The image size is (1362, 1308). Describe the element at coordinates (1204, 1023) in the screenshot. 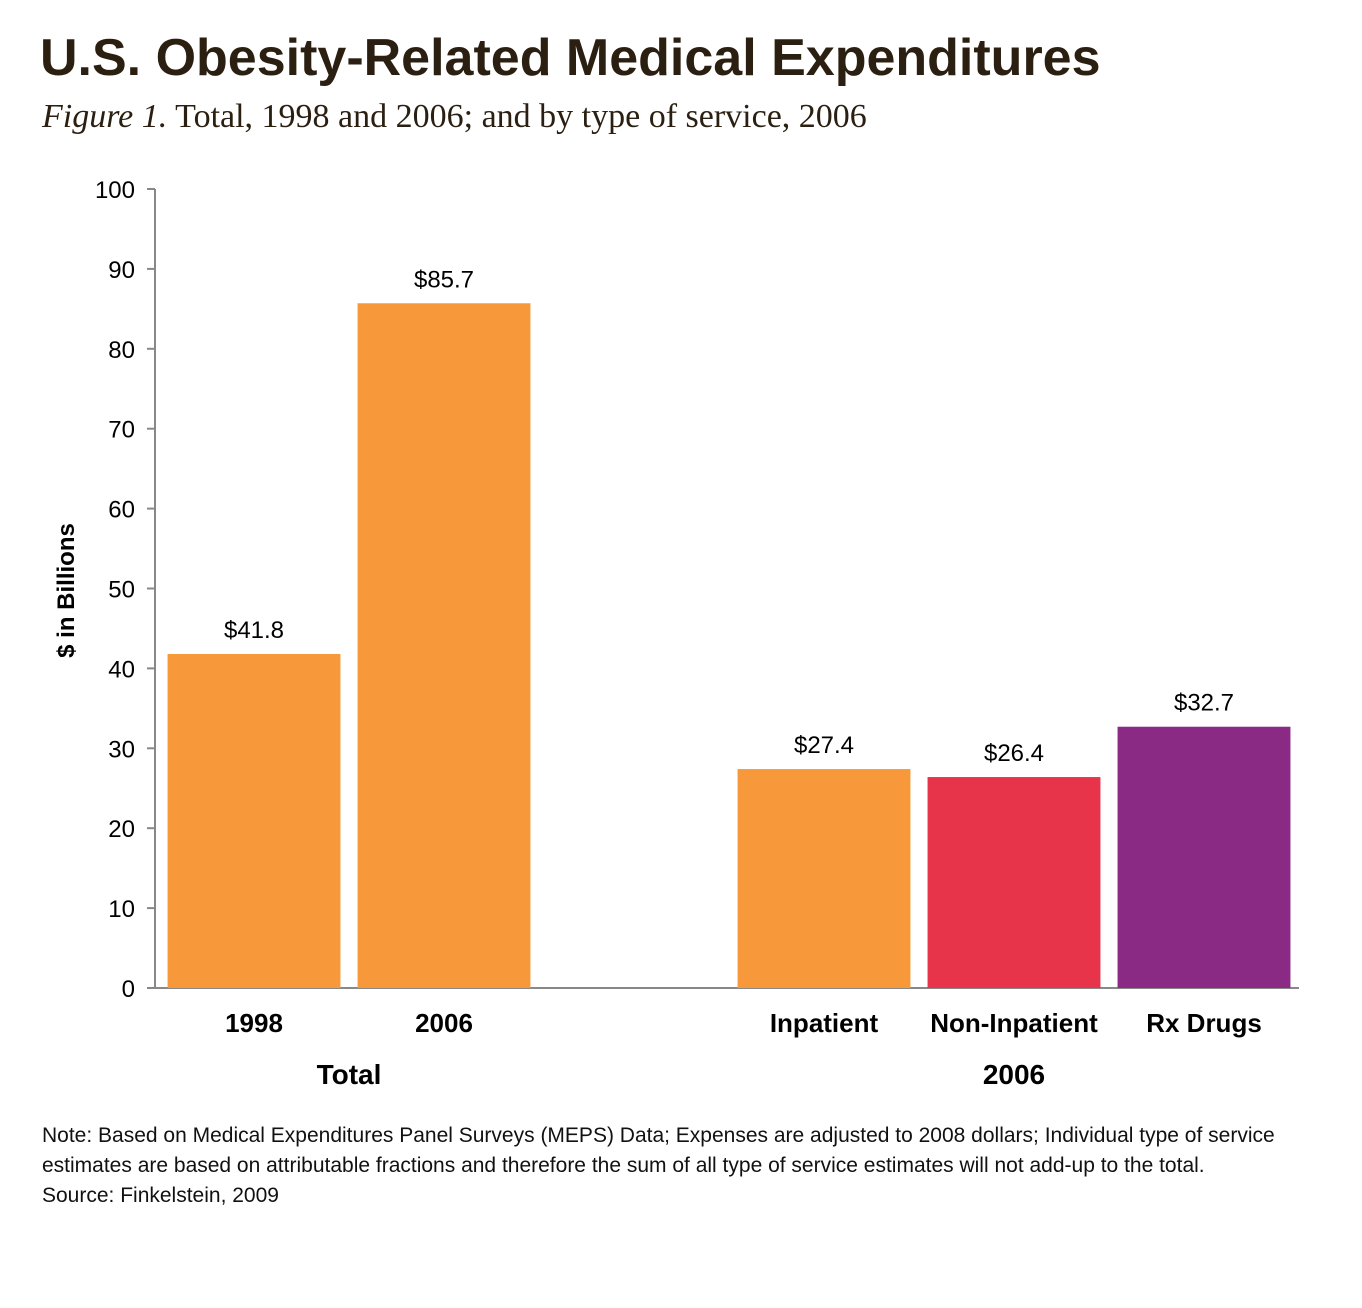

I see `x-tick-label: Rx Drugs` at that location.